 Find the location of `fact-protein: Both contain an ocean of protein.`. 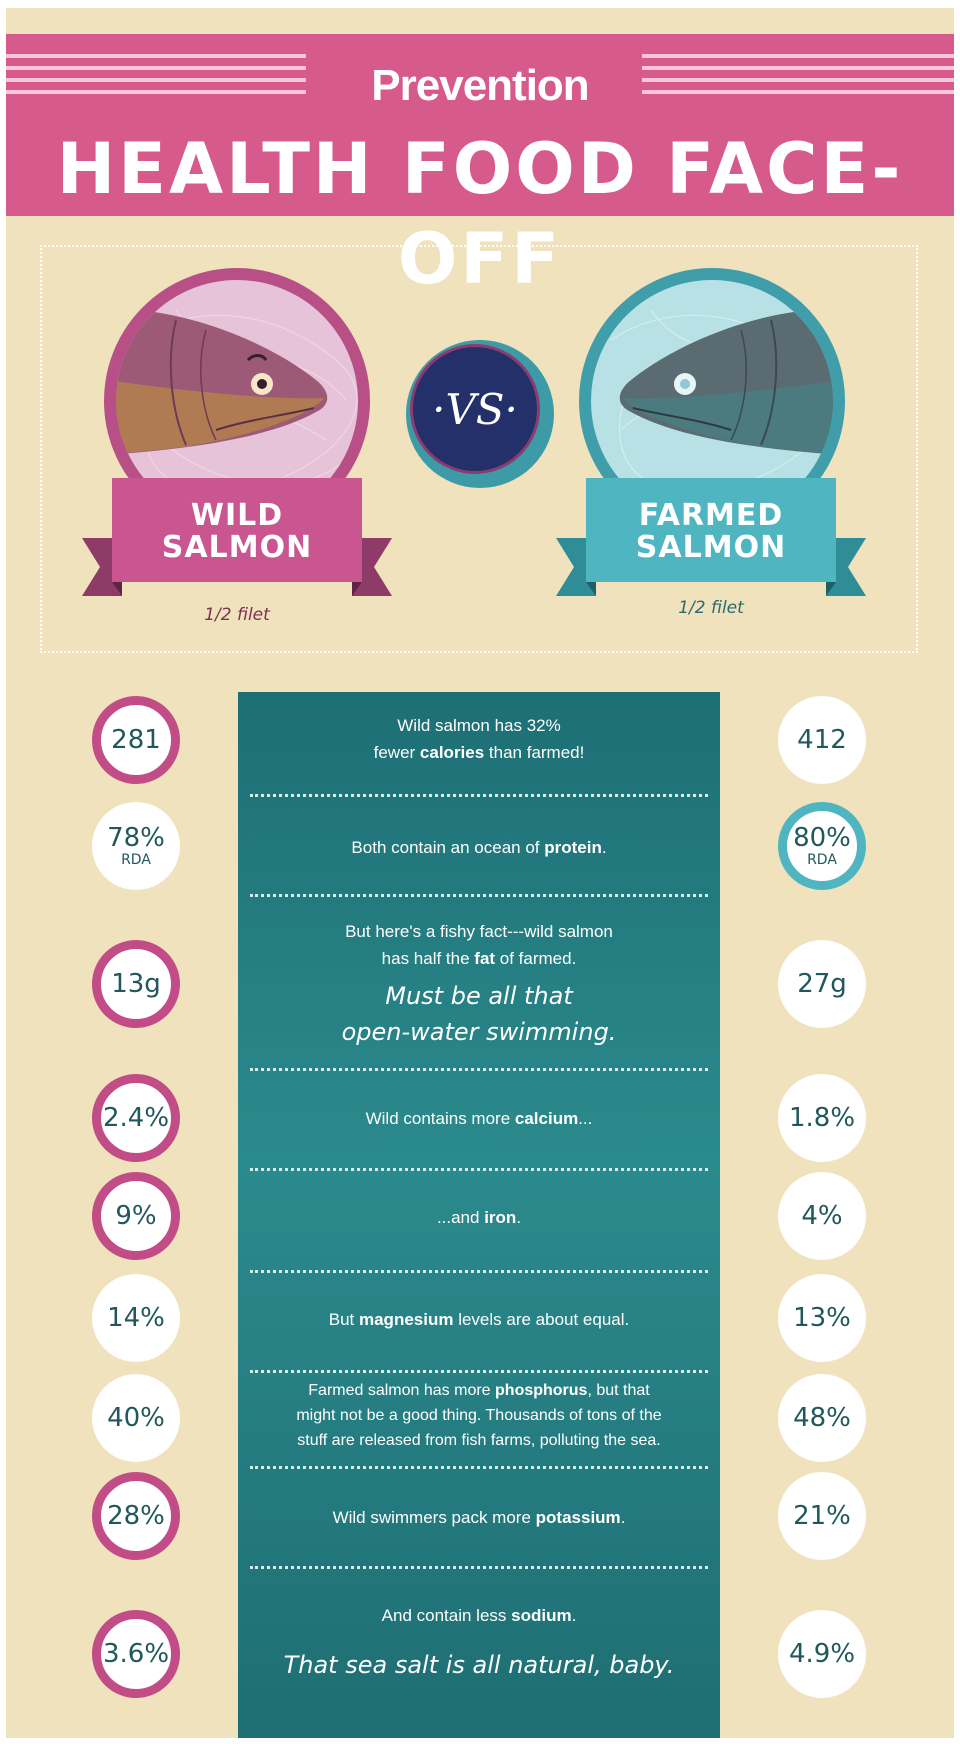

fact-protein: Both contain an ocean of protein. is located at coordinates (479, 847).